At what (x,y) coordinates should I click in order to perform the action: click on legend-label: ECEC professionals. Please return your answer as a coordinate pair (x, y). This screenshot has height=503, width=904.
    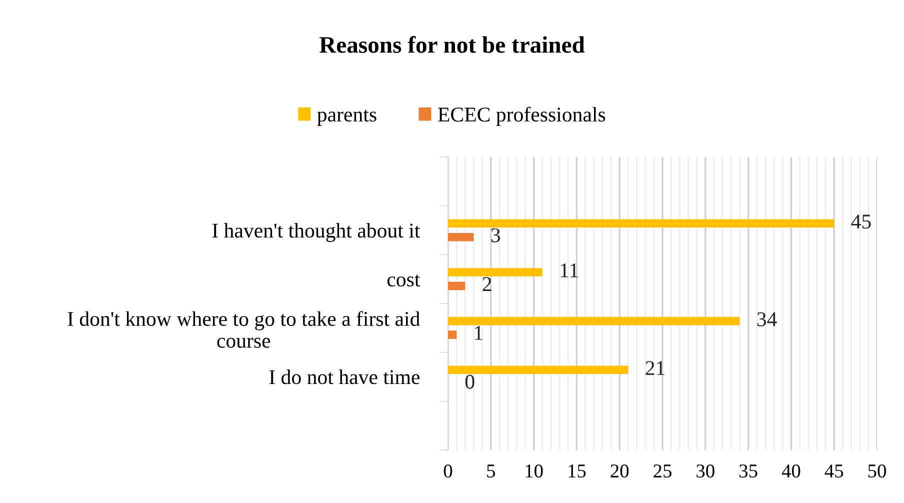
    Looking at the image, I should click on (522, 116).